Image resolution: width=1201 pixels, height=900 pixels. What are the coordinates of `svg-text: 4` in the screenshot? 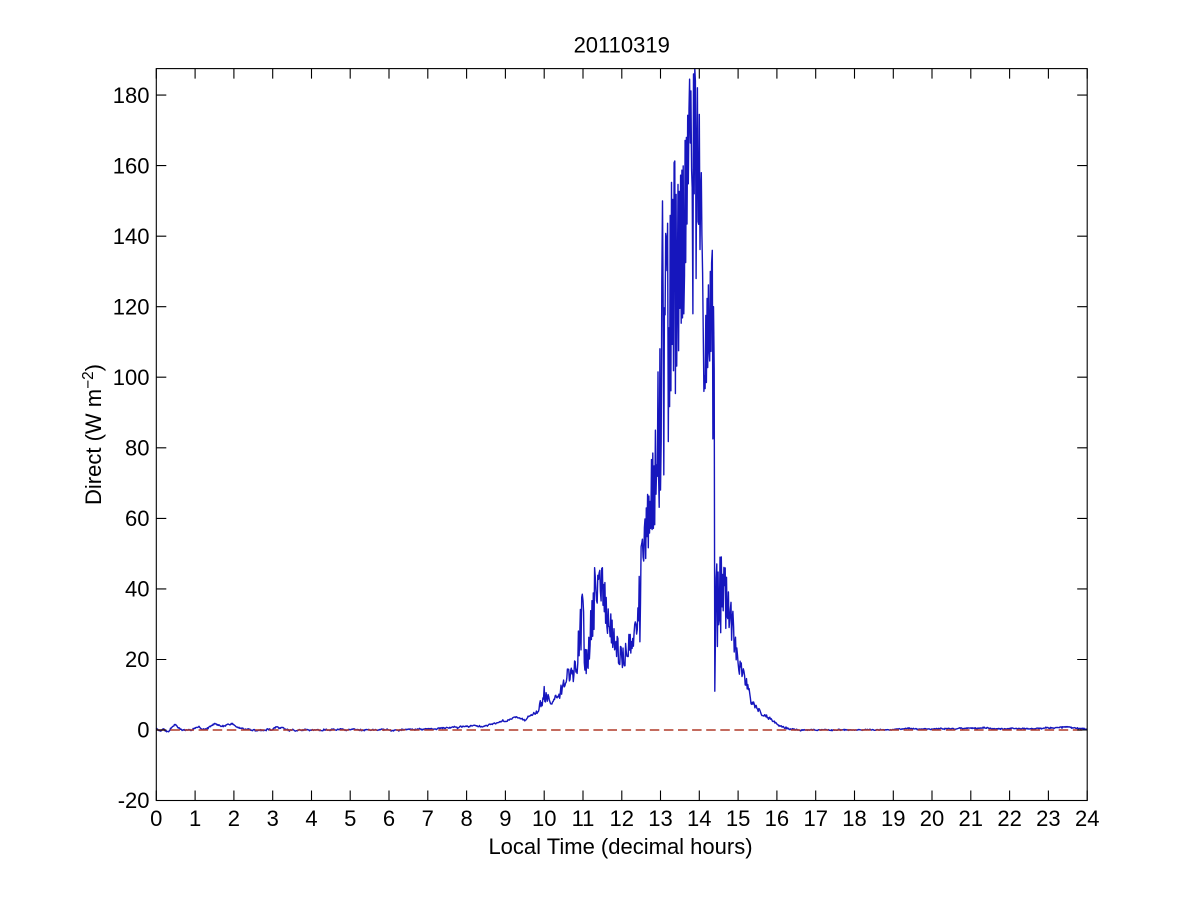 It's located at (311, 818).